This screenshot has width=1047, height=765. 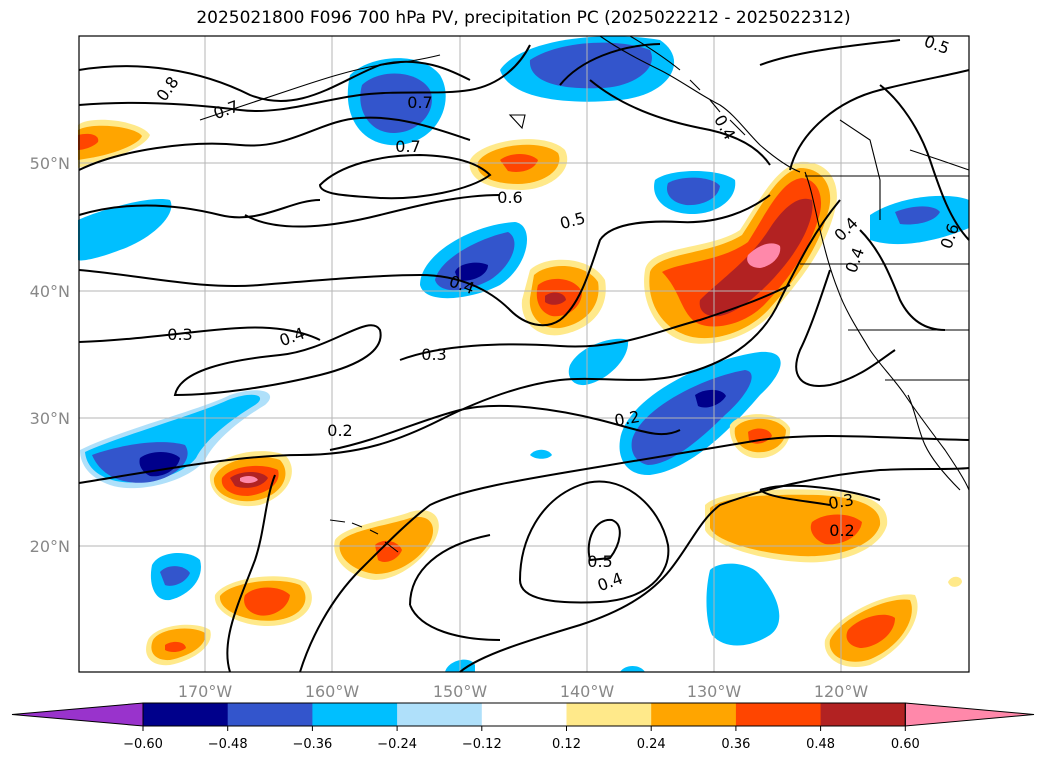 What do you see at coordinates (482, 744) in the screenshot?
I see `colorbar-tick-label: −0.12` at bounding box center [482, 744].